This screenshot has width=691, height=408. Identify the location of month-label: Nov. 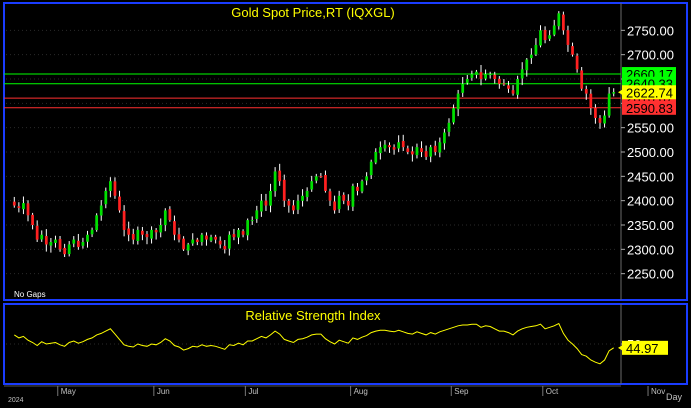
(658, 391).